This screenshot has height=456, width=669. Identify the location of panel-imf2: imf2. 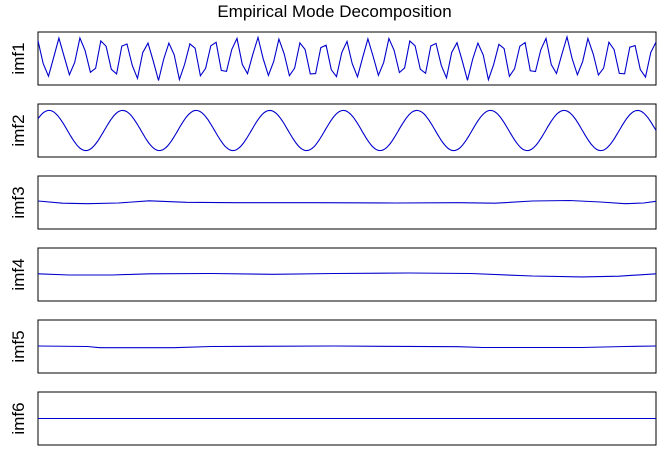
(333, 130).